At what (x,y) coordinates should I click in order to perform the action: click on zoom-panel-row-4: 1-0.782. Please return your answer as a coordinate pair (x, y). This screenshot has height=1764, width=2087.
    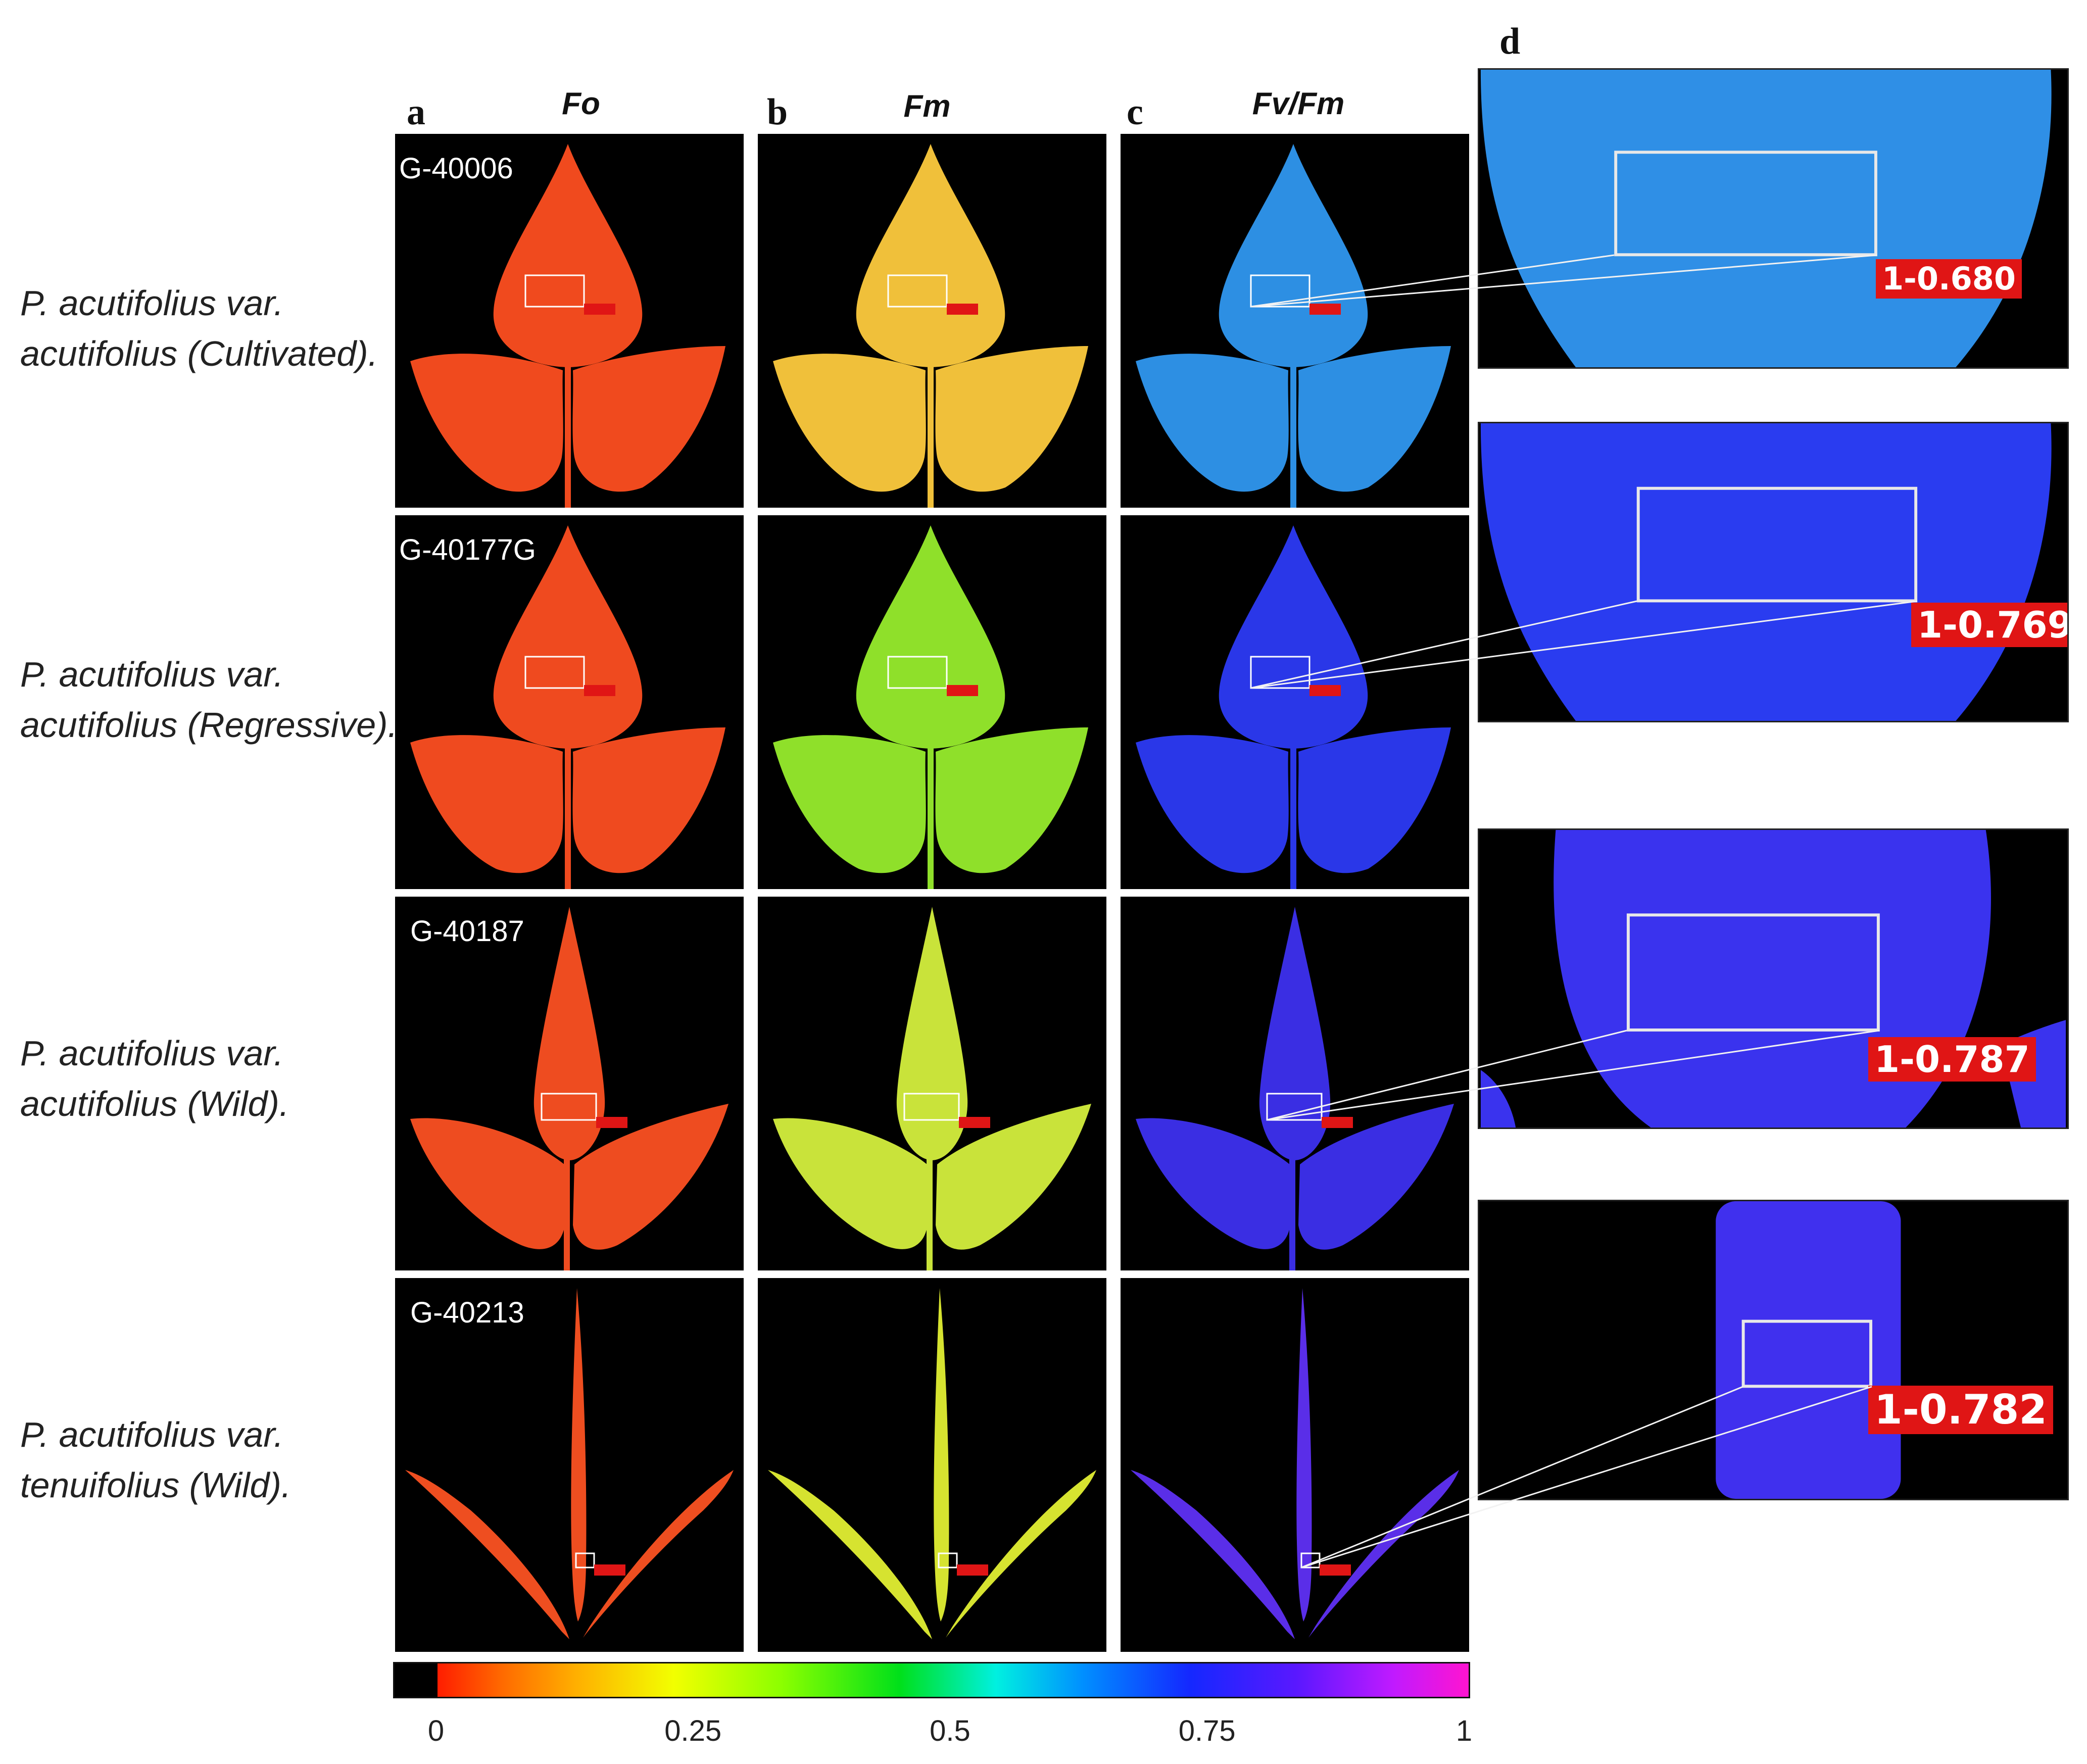
    Looking at the image, I should click on (1773, 1350).